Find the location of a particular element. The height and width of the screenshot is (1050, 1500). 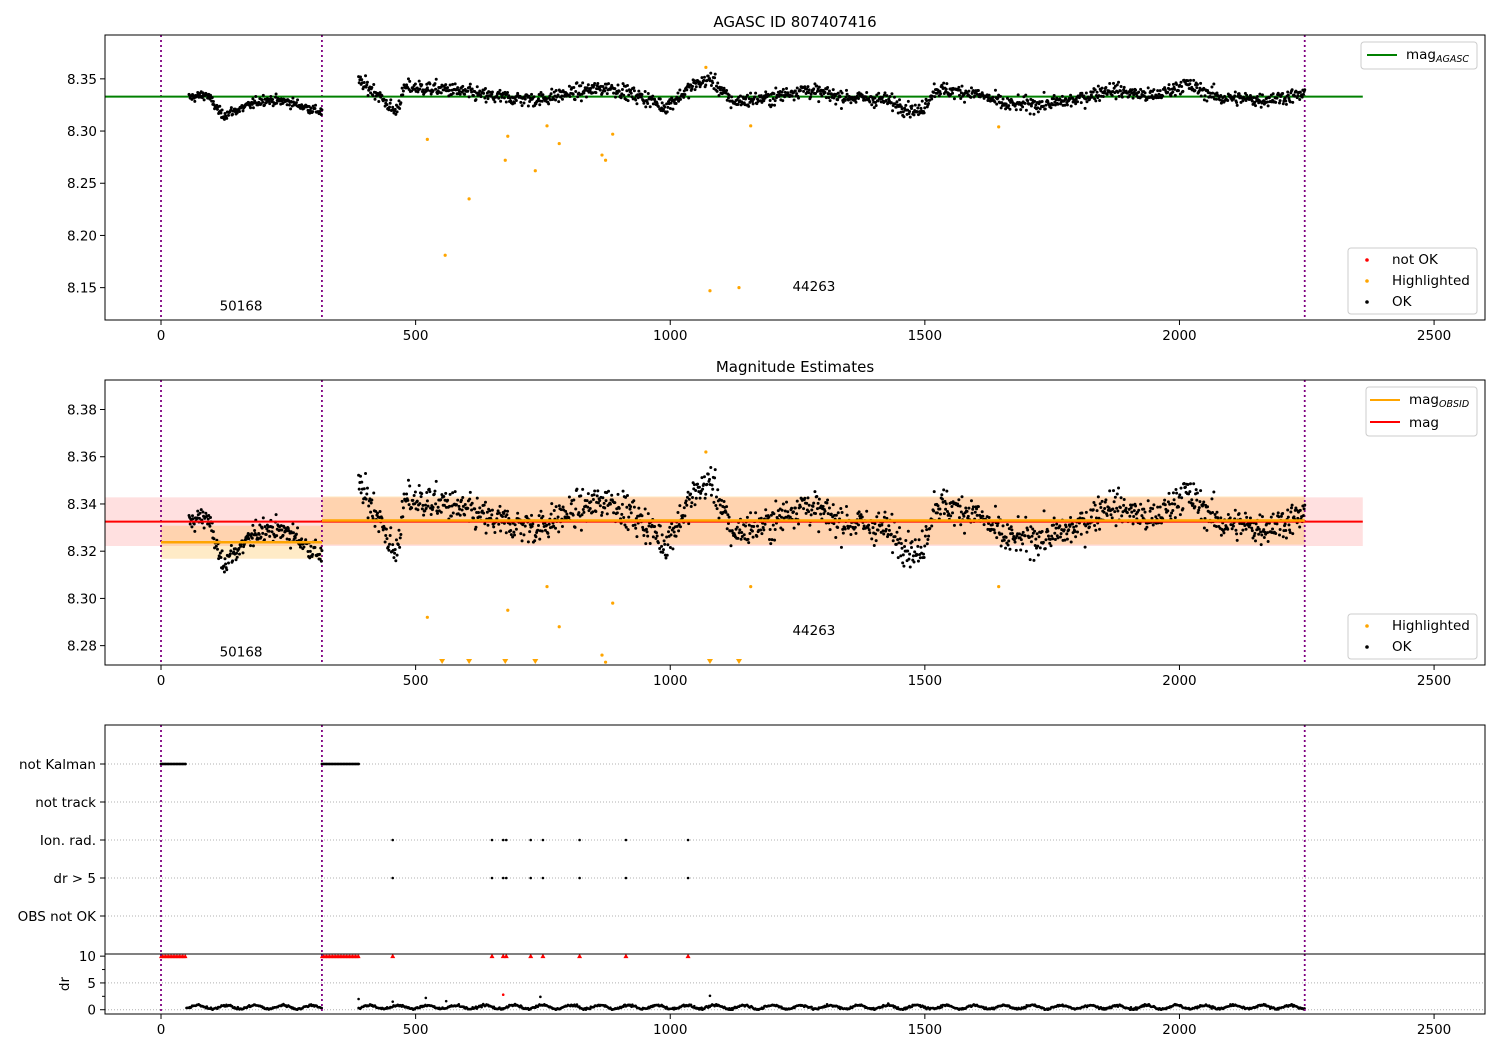

flag-row-label-1: not track is located at coordinates (65, 803).